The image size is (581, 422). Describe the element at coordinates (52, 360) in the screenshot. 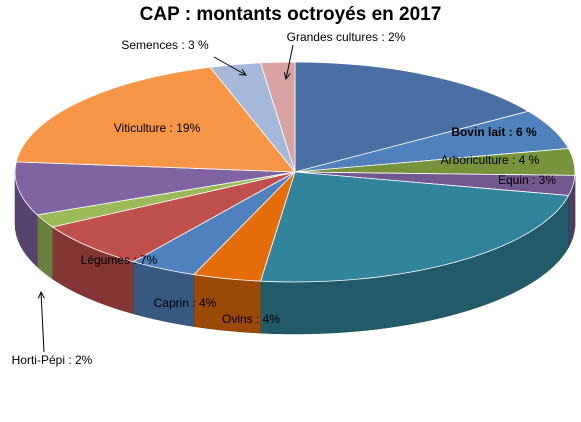

I see `slice-label-8: Horti-Pépi : 2%` at that location.